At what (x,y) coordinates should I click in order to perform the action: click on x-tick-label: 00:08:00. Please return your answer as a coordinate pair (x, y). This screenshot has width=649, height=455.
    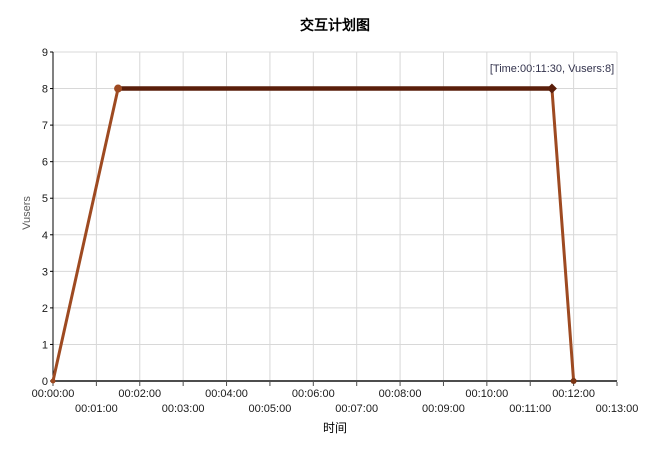
    Looking at the image, I should click on (400, 394).